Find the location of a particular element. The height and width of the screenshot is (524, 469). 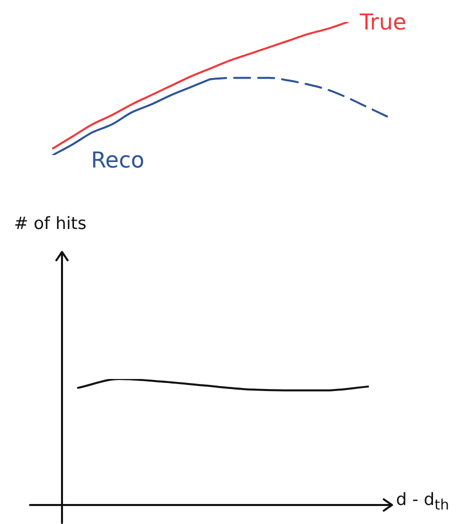

series-label: True is located at coordinates (382, 23).